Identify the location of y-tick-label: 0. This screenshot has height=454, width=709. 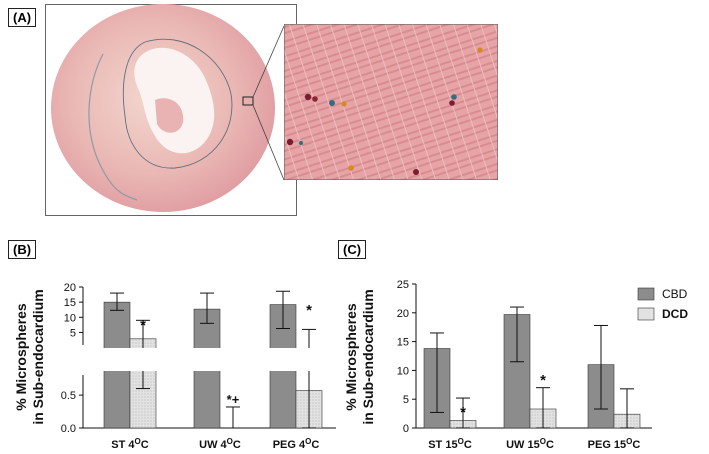
(406, 429).